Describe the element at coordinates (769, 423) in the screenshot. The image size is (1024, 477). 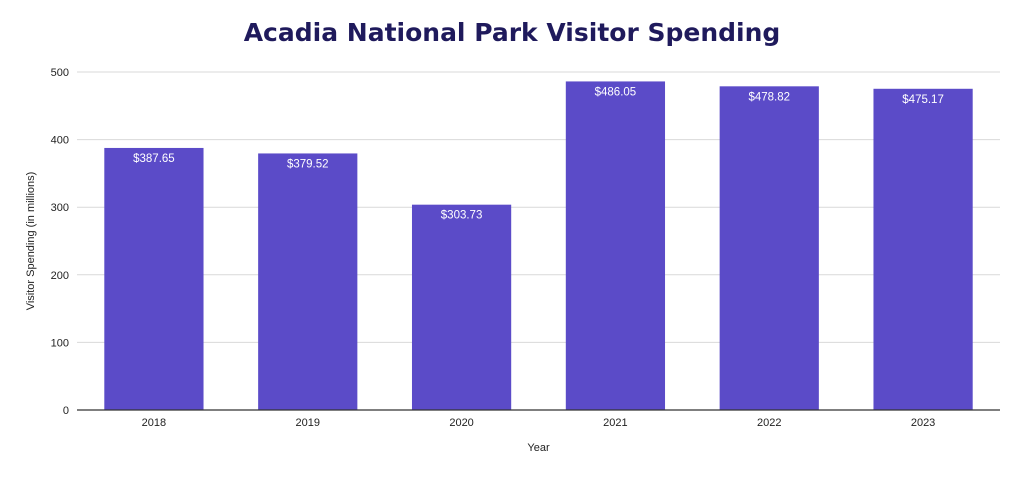
I see `x-tick-label: 2022` at that location.